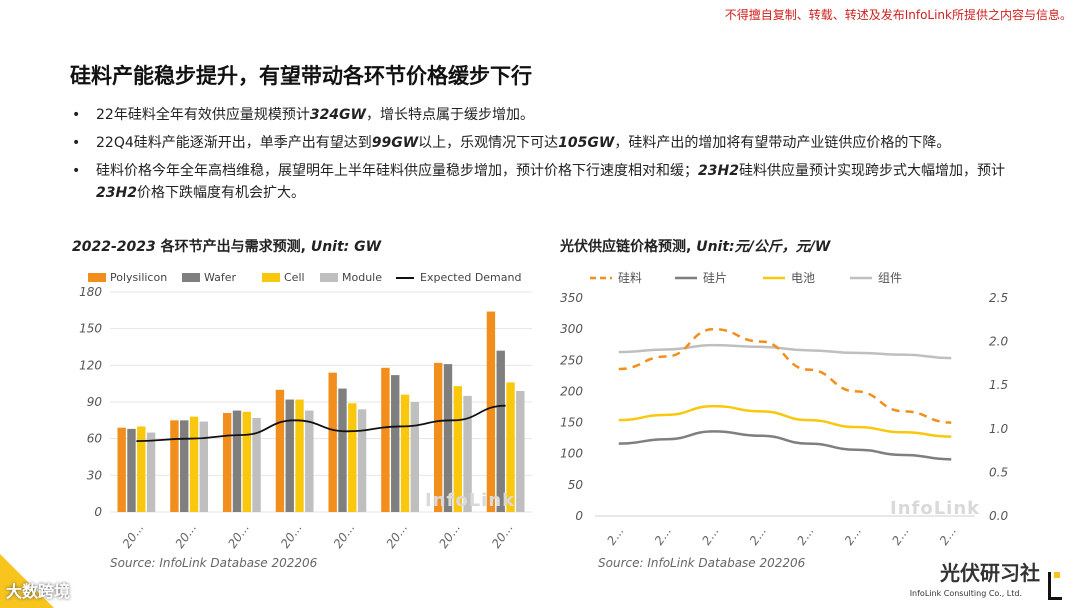 The image size is (1080, 608). What do you see at coordinates (362, 277) in the screenshot?
I see `legend-label: Module` at bounding box center [362, 277].